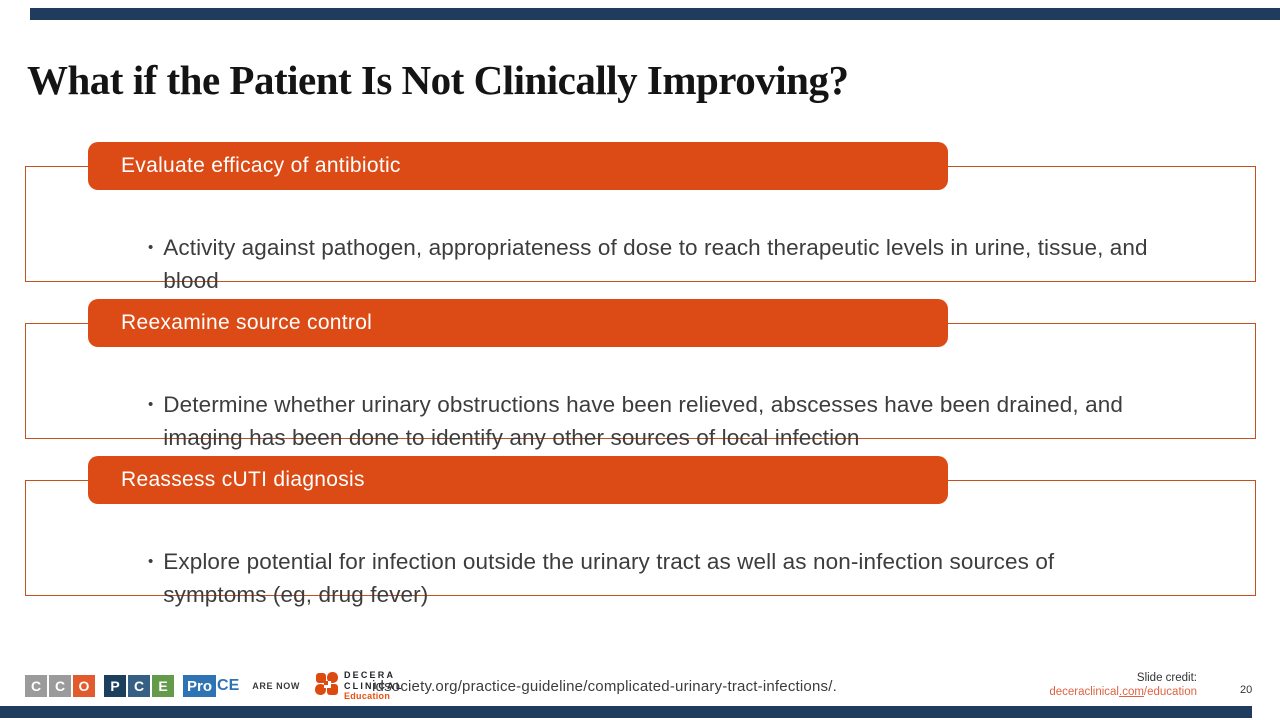 The image size is (1280, 720). I want to click on proce-logo-ce: CE, so click(228, 685).